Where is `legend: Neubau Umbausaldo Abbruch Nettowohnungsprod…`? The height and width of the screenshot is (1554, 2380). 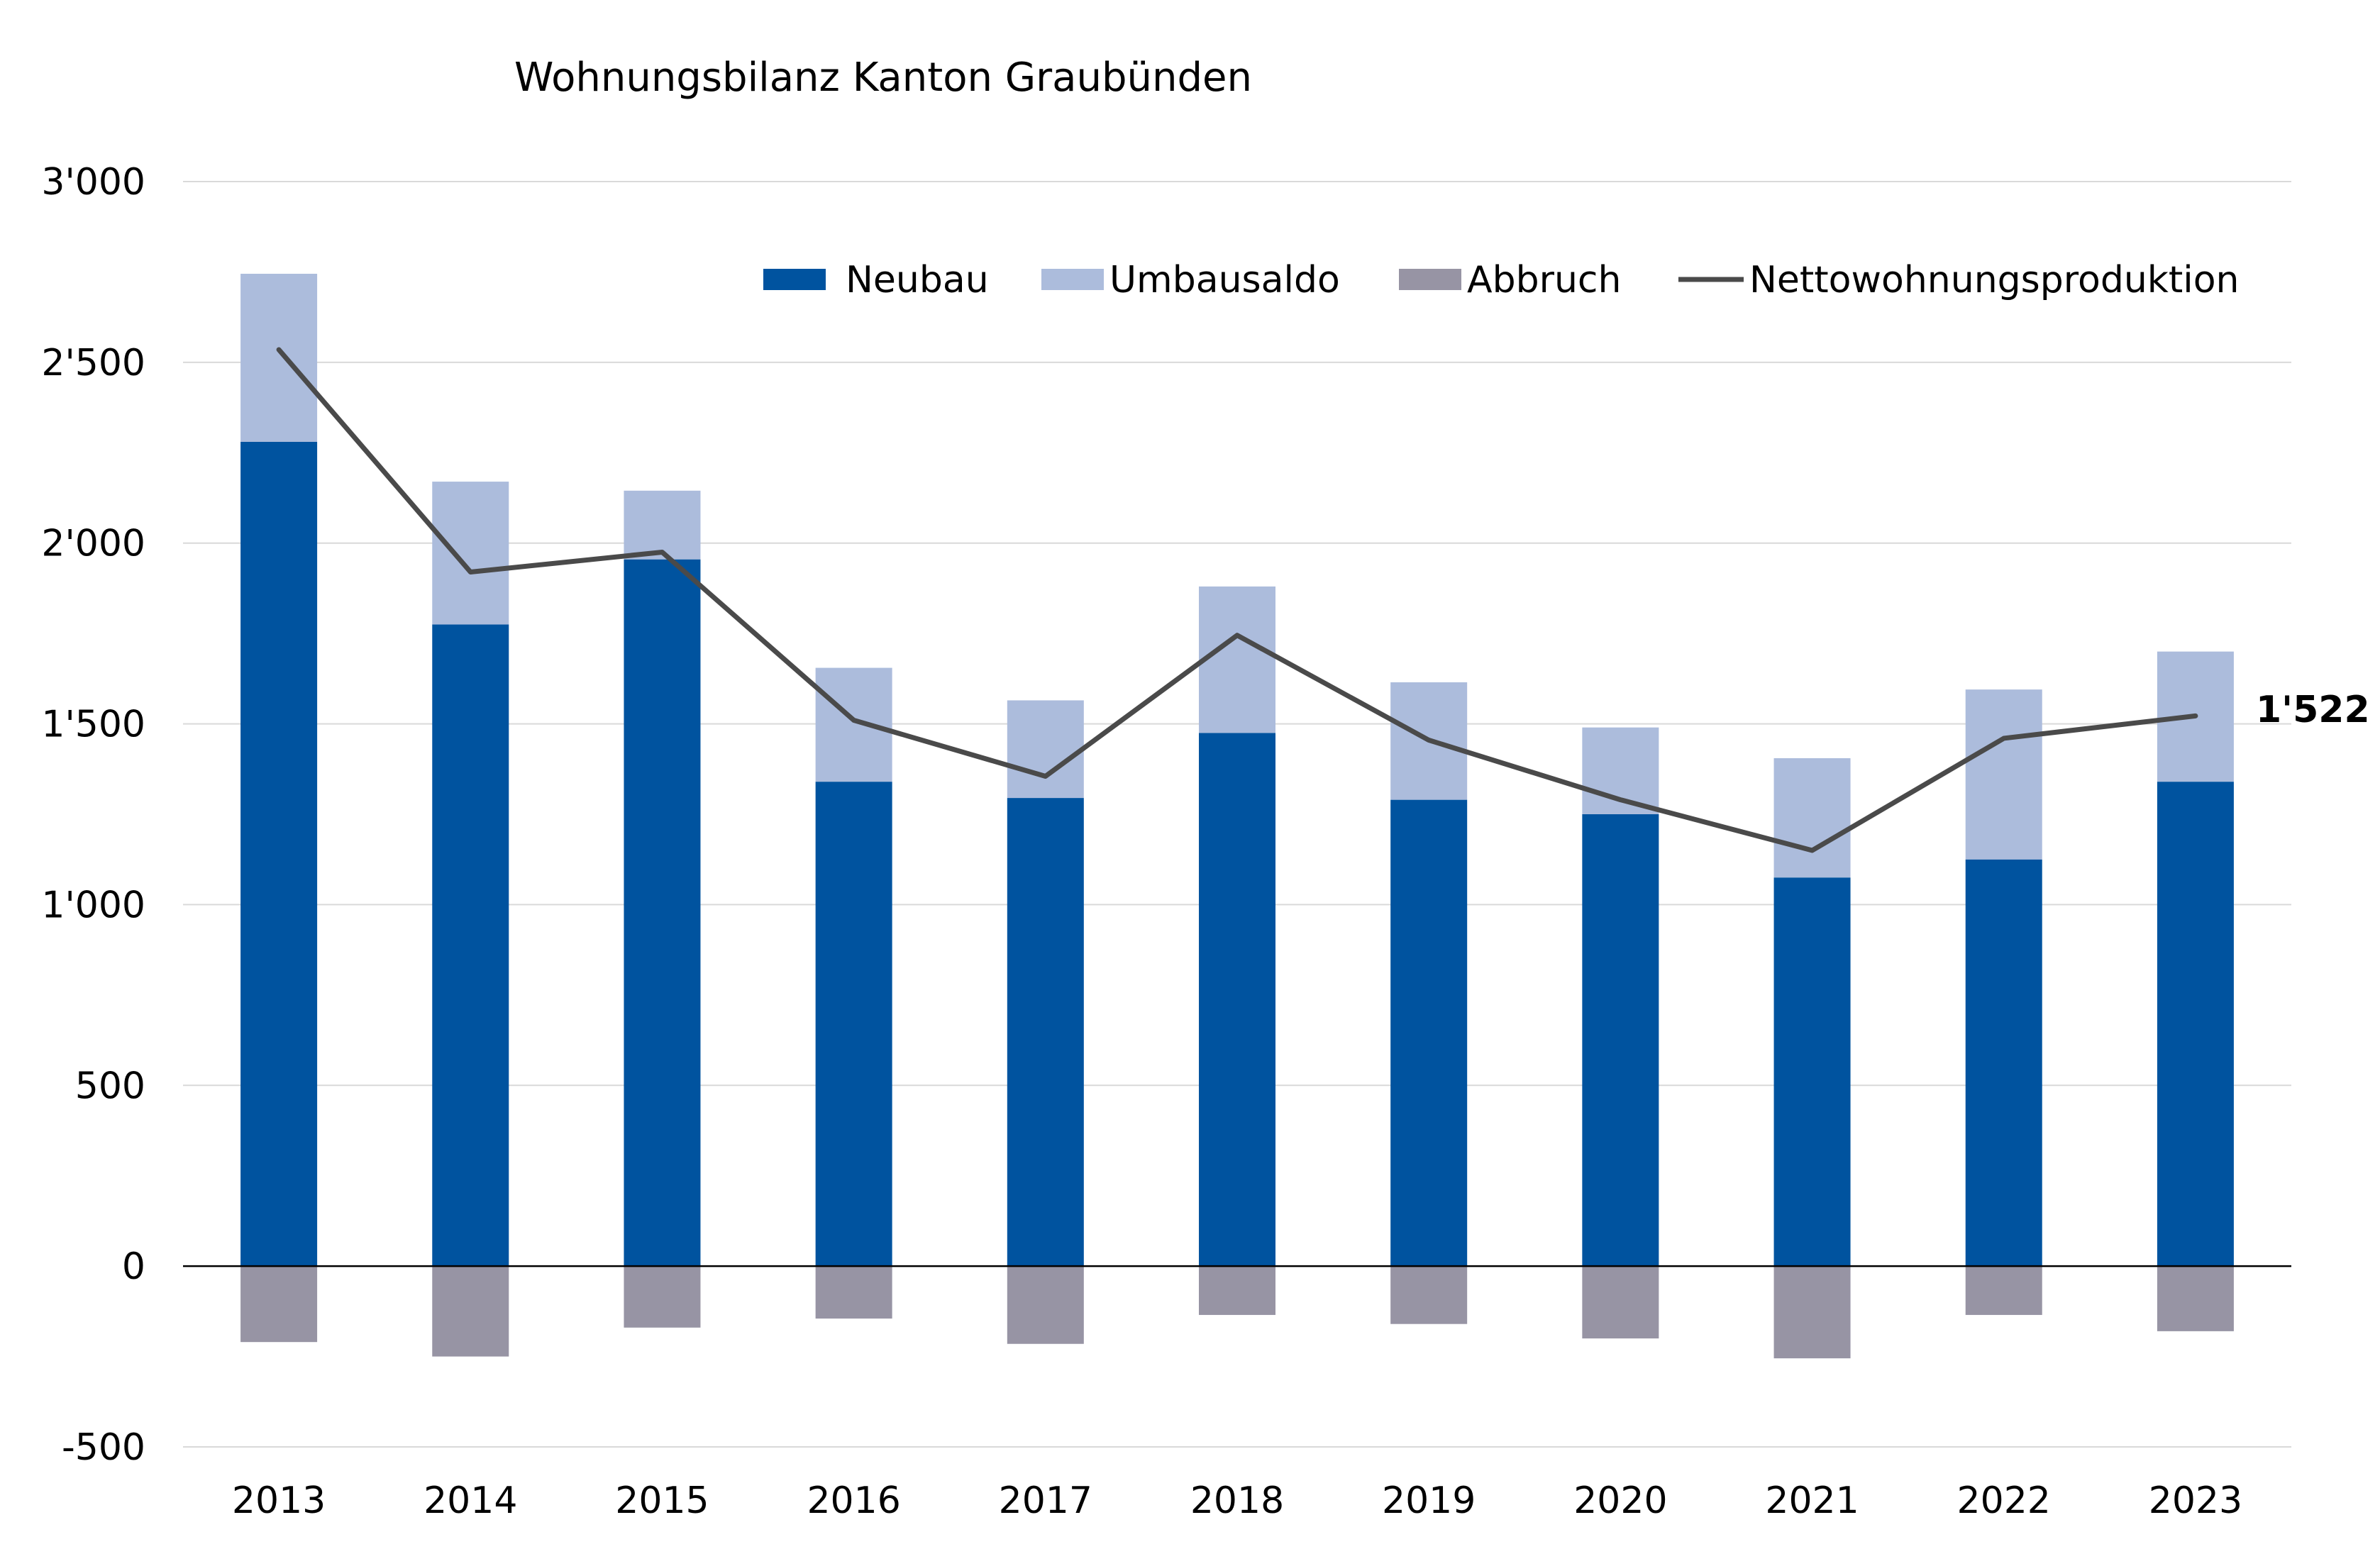 legend: Neubau Umbausaldo Abbruch Nettowohnungsprod… is located at coordinates (1502, 280).